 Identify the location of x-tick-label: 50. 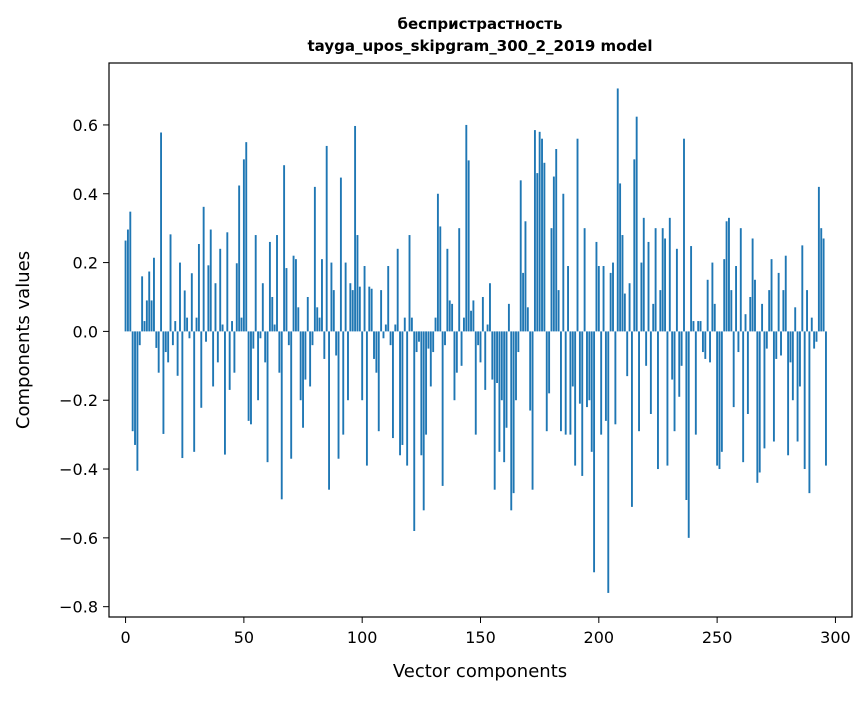
(244, 637).